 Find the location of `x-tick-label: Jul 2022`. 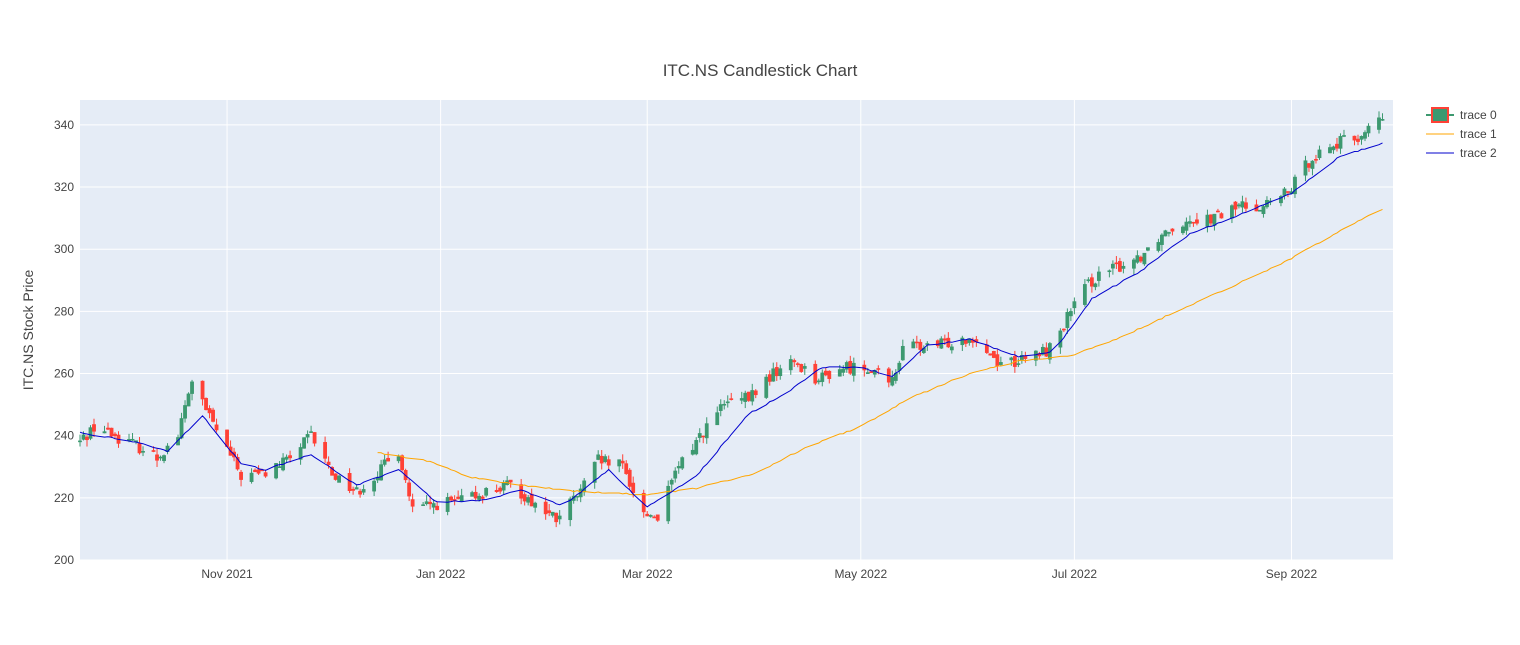

x-tick-label: Jul 2022 is located at coordinates (1075, 574).